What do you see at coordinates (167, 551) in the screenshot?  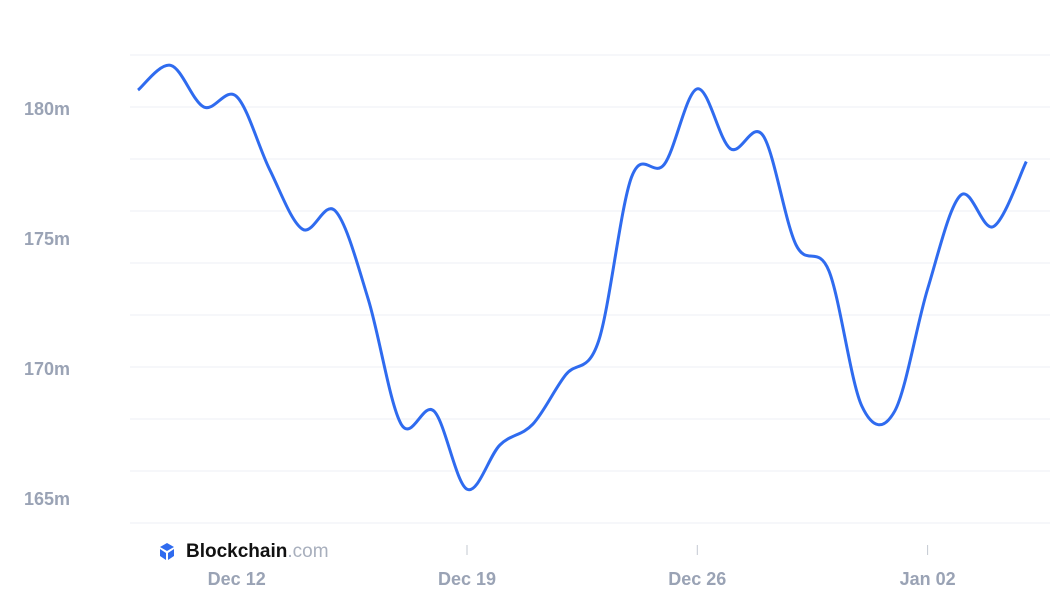 I see `logo-icon` at bounding box center [167, 551].